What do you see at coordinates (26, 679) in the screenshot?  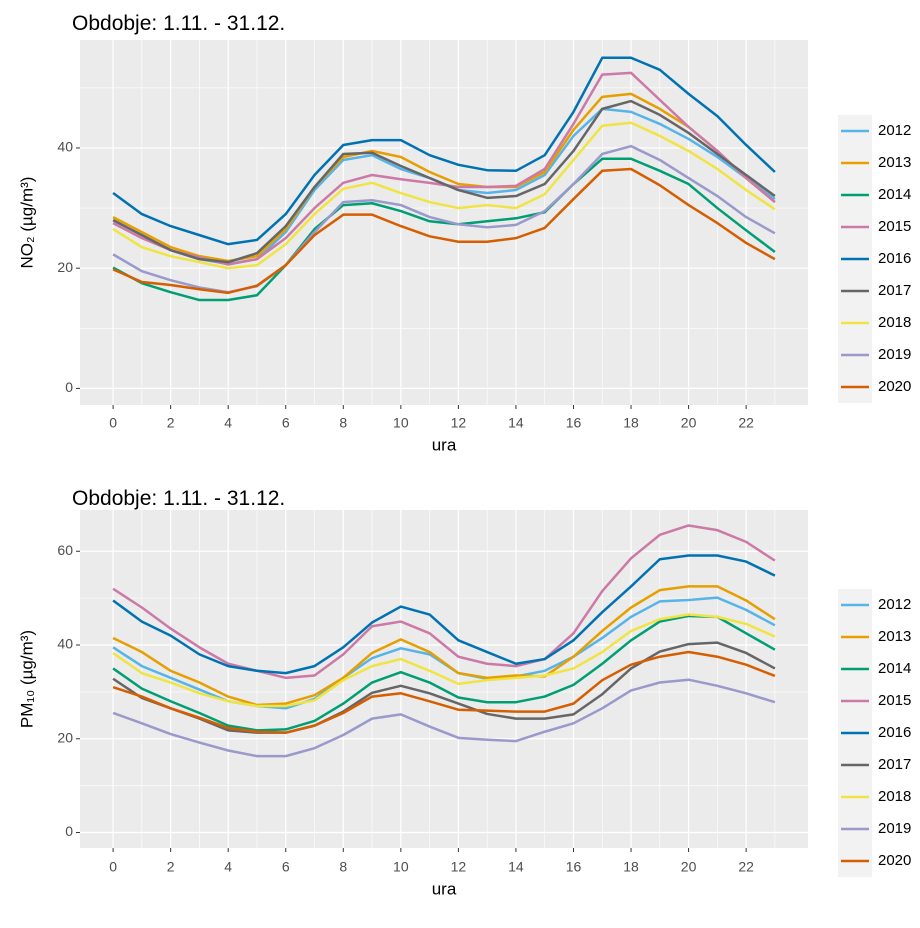 I see `y-axis-title: PM₁₀ (µg/m³)` at bounding box center [26, 679].